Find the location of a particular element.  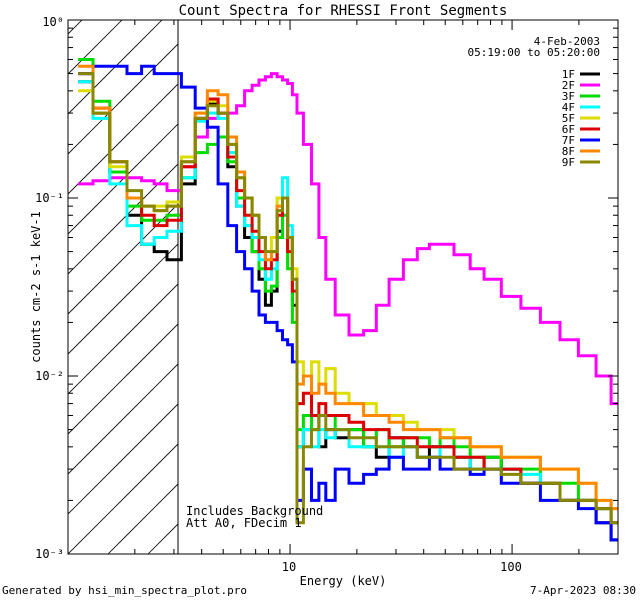

timestamp-label: 7-Apr-2023 08:30 is located at coordinates (583, 590).